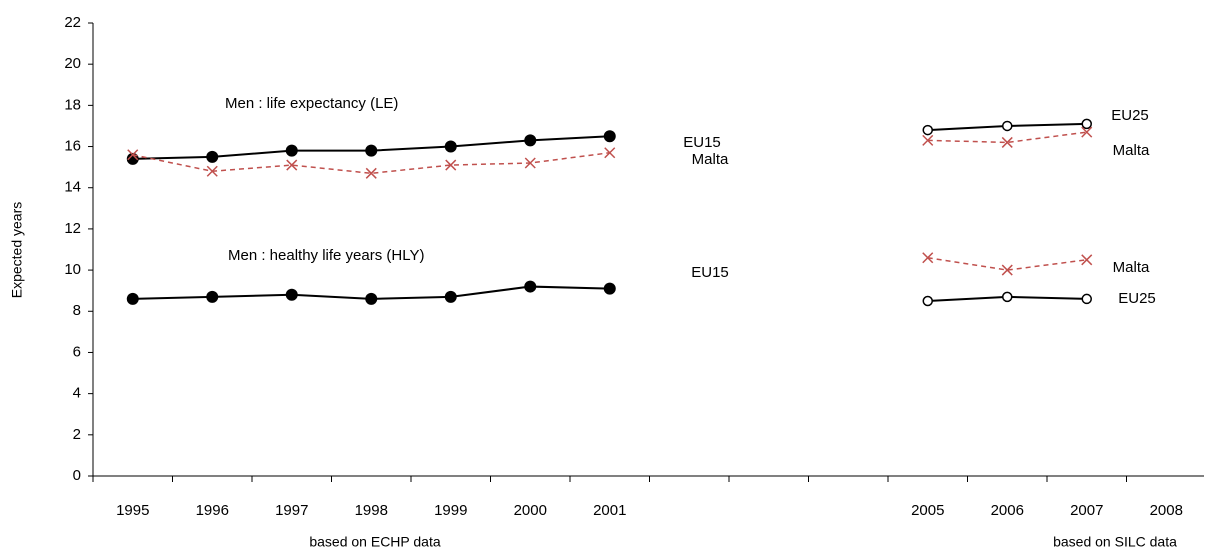 The width and height of the screenshot is (1205, 552). I want to click on y-tick-label: 14, so click(72, 187).